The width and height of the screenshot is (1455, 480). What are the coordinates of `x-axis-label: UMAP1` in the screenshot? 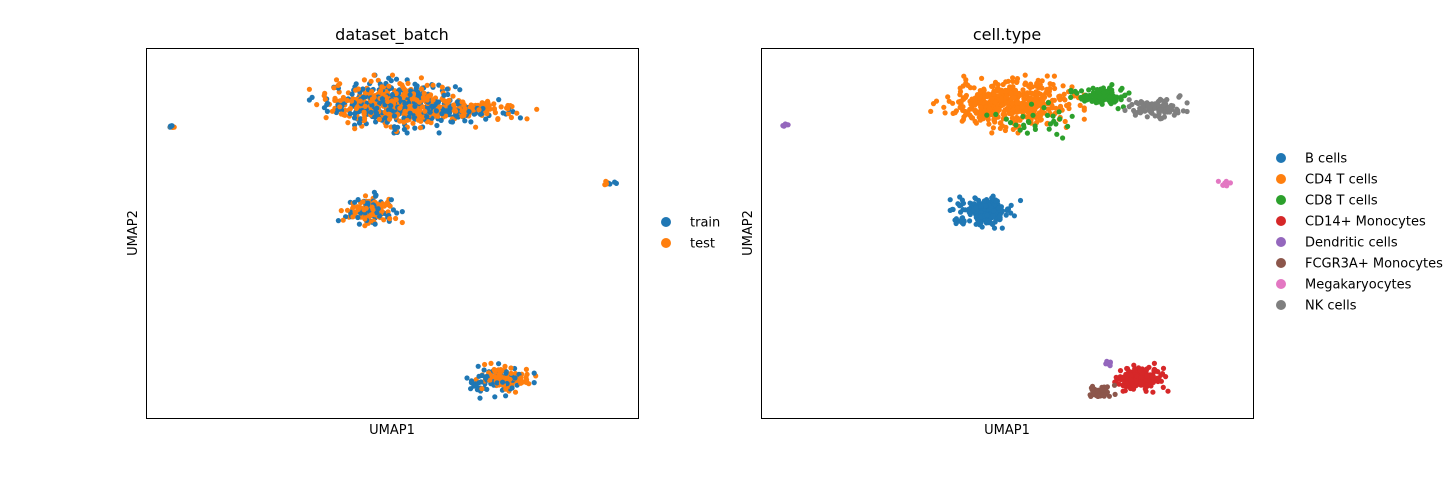 It's located at (1007, 430).